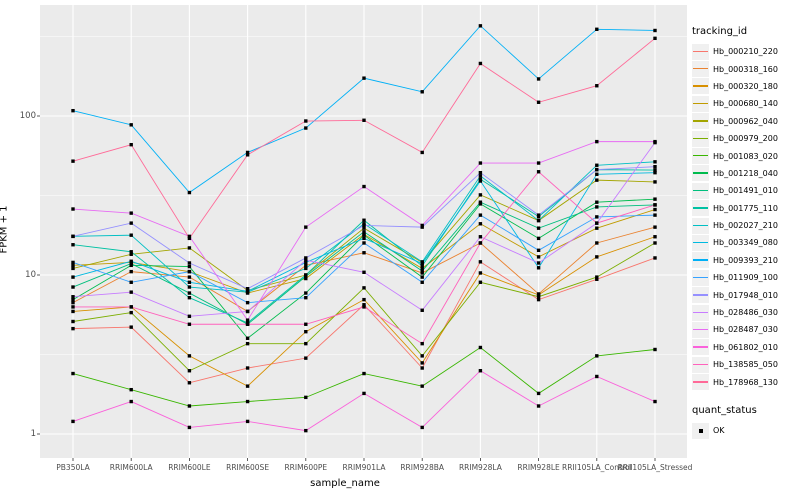 This screenshot has height=500, width=800. I want to click on legend-item-Hb_001218_040: Hb_001218_040, so click(745, 173).